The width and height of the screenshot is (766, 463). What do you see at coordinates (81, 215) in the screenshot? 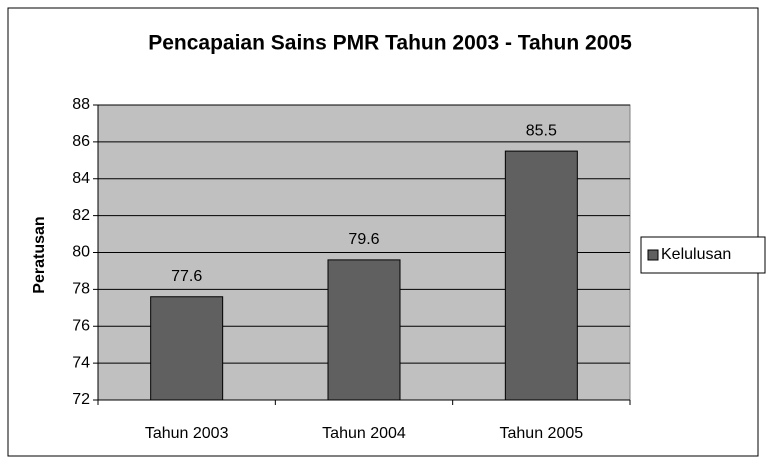
I see `y-tick-label: 82` at bounding box center [81, 215].